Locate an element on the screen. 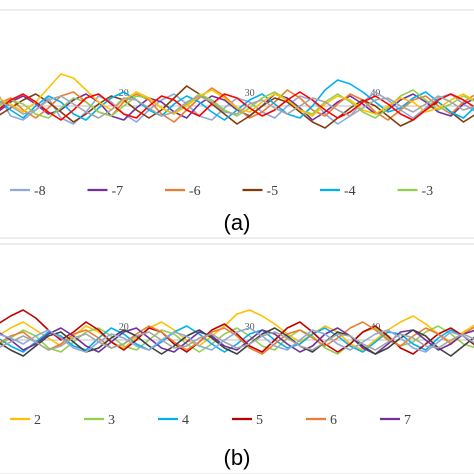  x-tick-label: 30 is located at coordinates (250, 93).